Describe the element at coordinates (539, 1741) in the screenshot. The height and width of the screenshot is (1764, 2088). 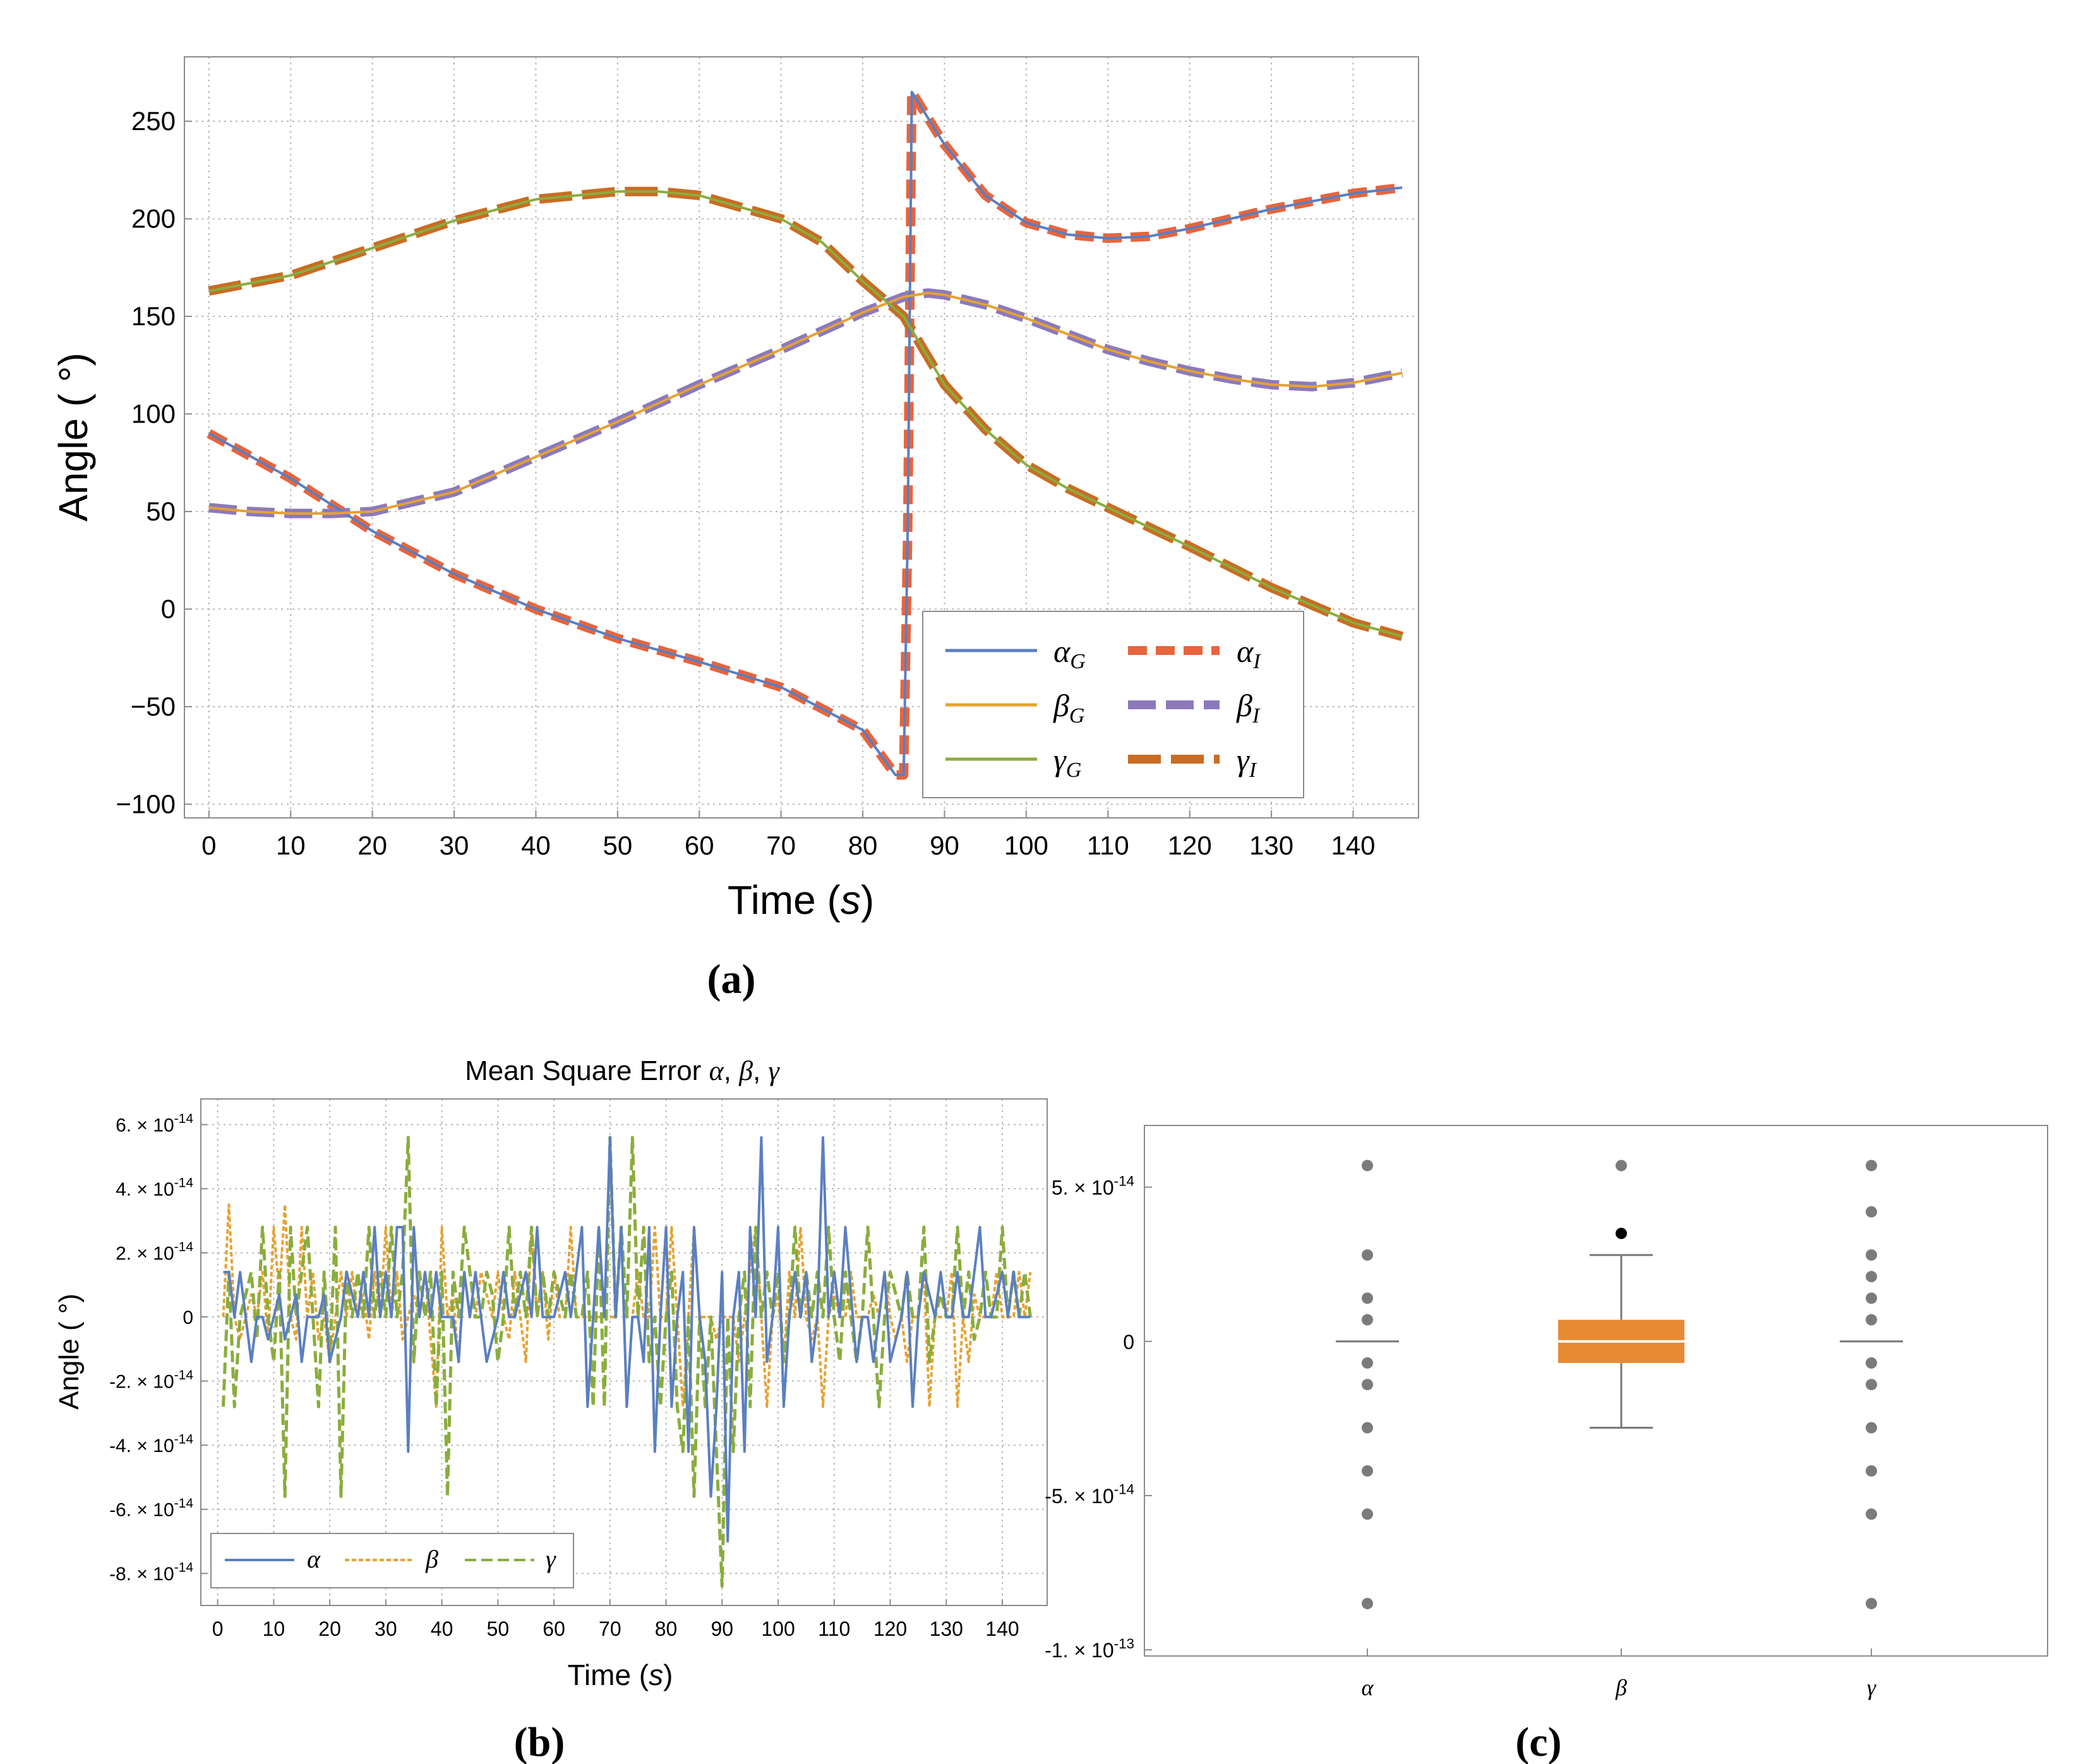
I see `panel-b-label: (b)` at that location.